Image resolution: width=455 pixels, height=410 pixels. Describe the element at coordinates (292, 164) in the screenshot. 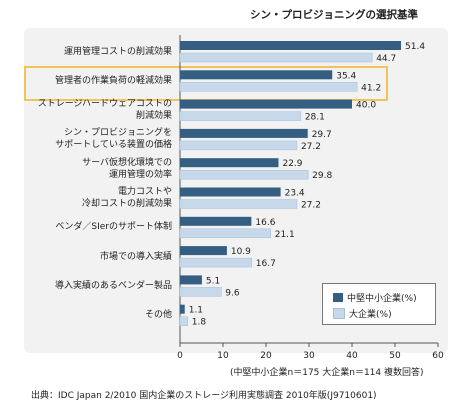

I see `data-label: 22.9` at that location.